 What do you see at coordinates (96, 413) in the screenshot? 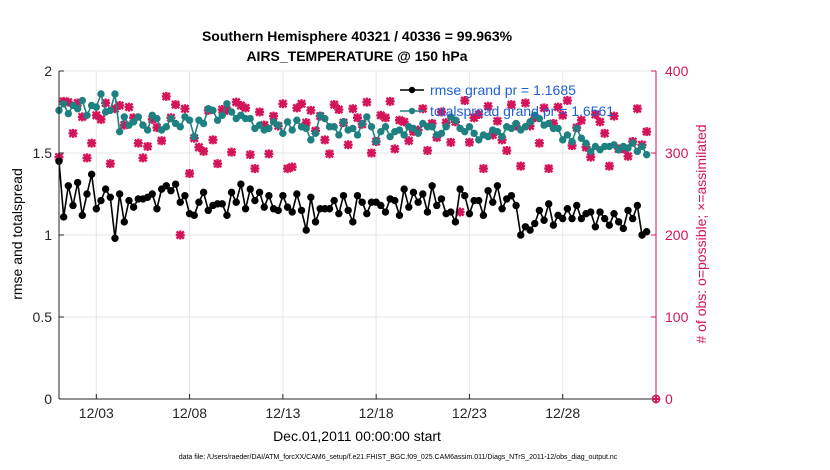
I see `x-tick-label: 12/03` at bounding box center [96, 413].